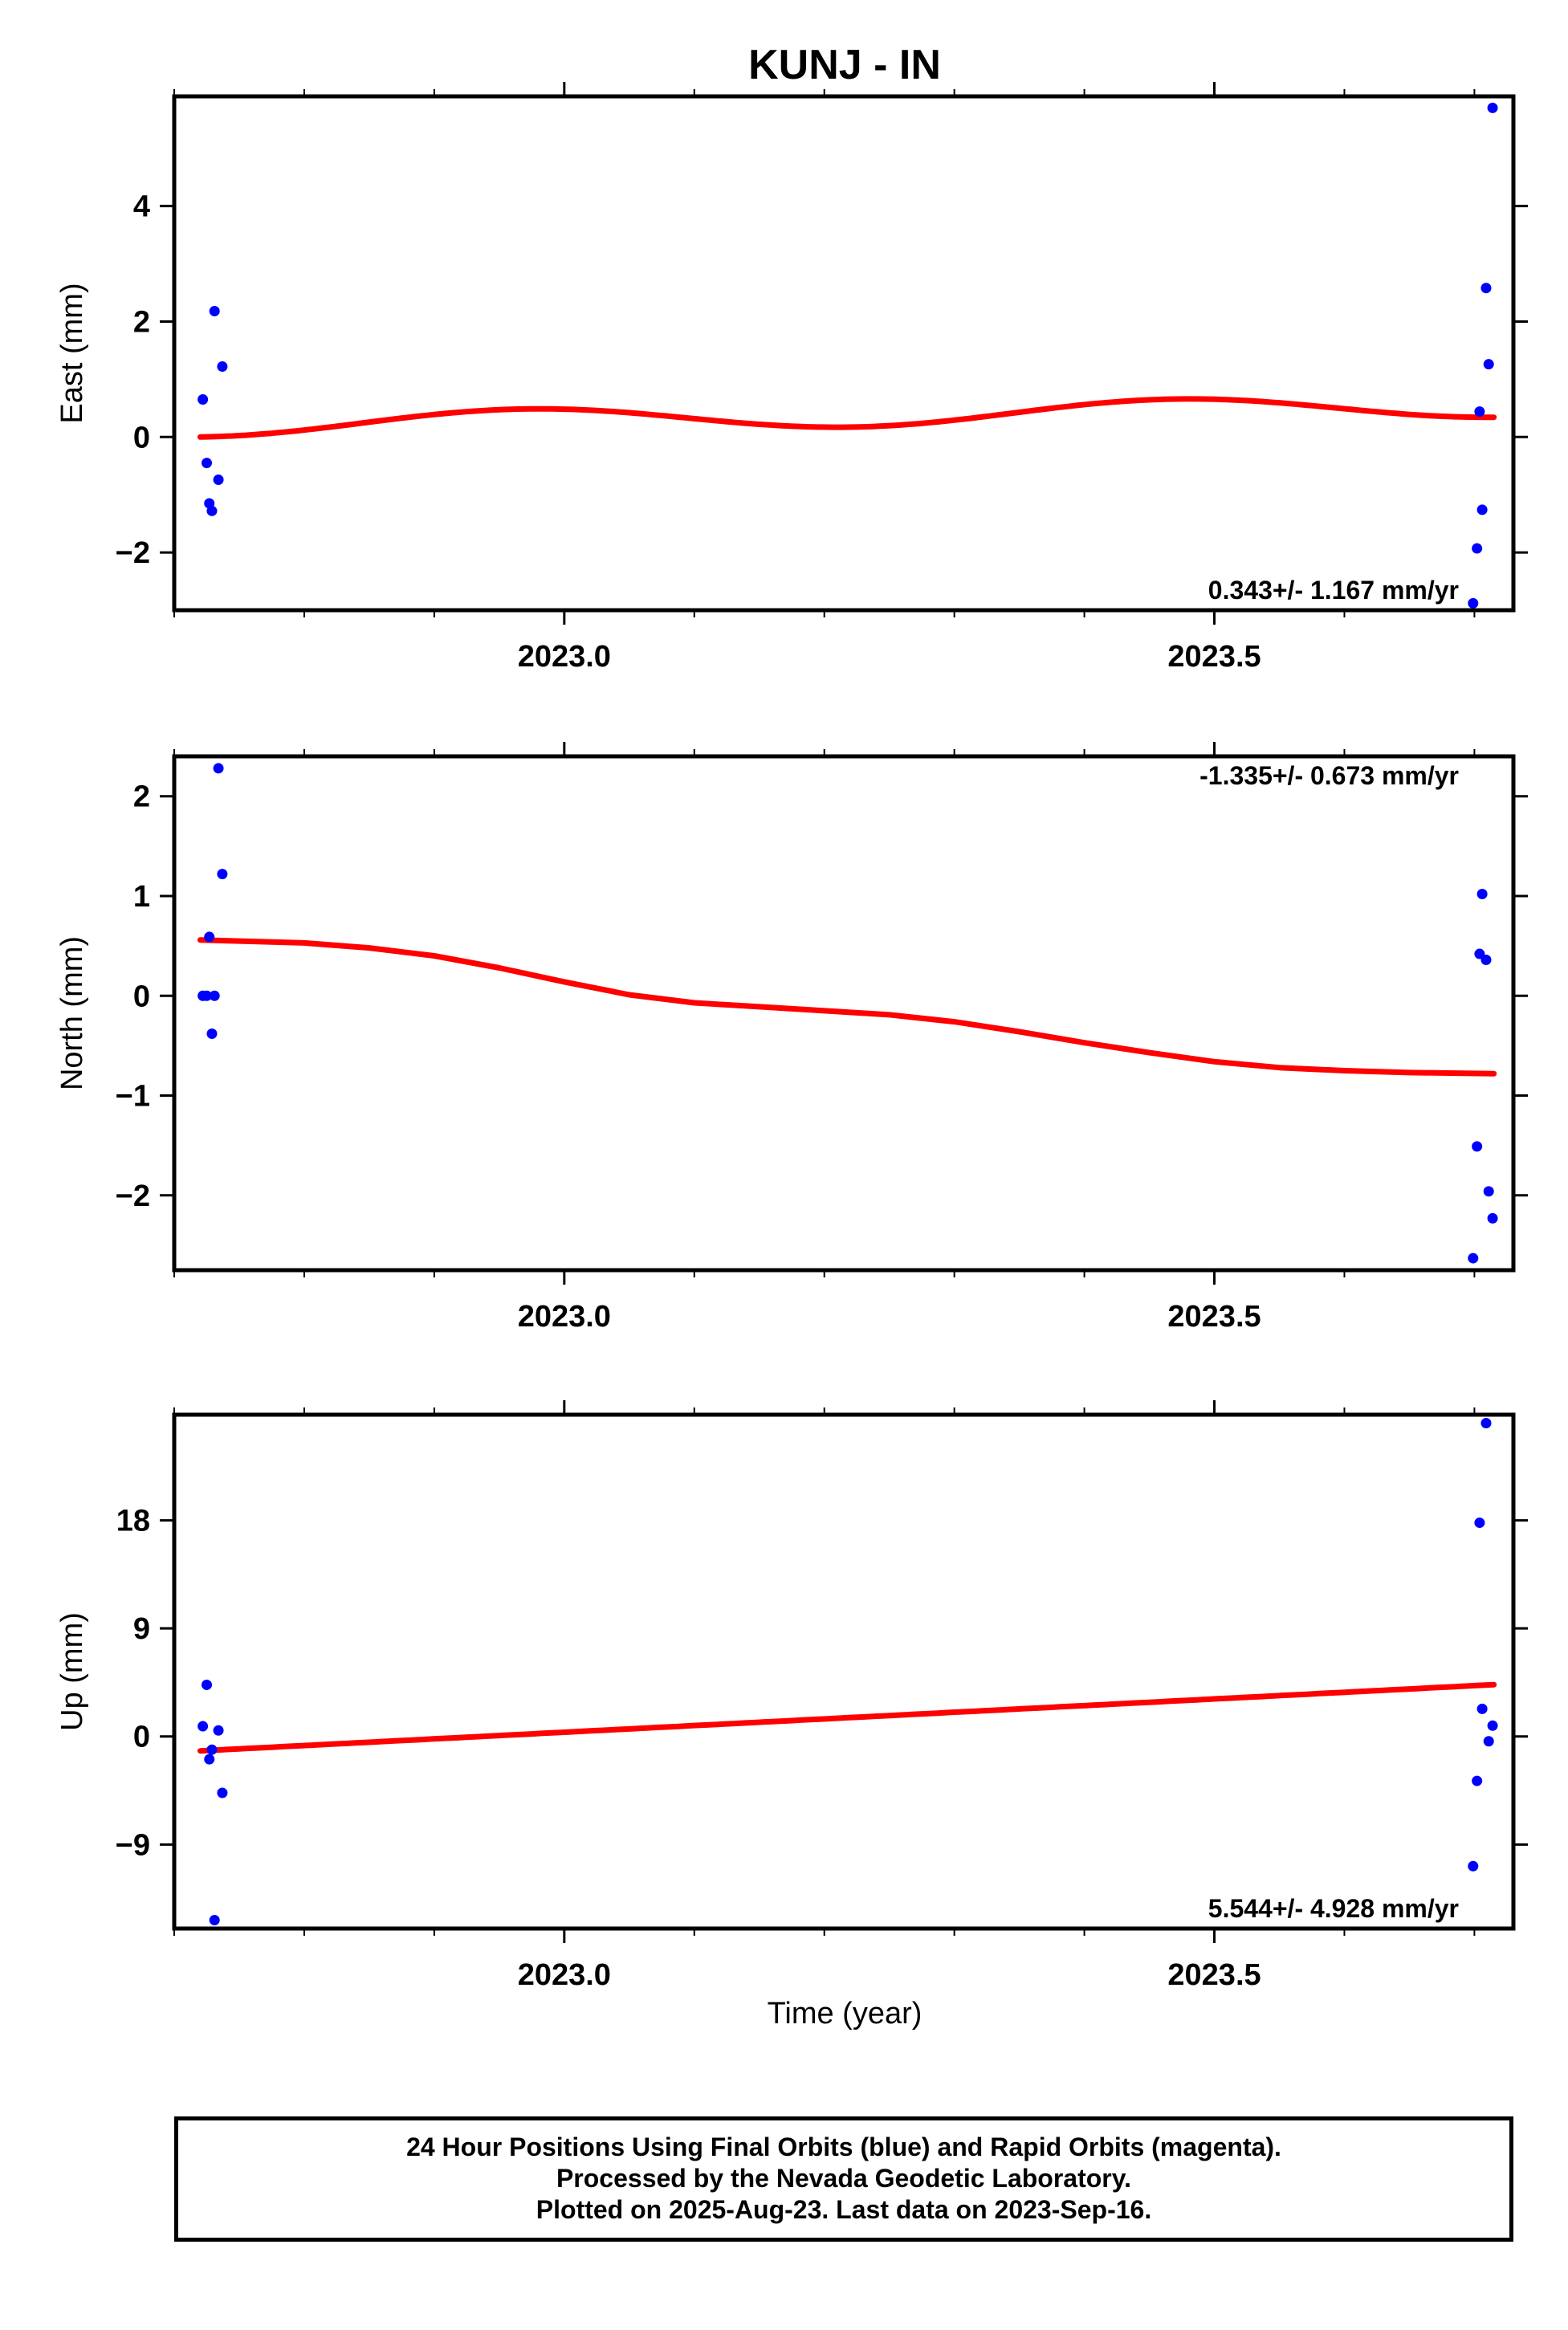  Describe the element at coordinates (72, 1671) in the screenshot. I see `y-axis-label: Up (mm)` at that location.